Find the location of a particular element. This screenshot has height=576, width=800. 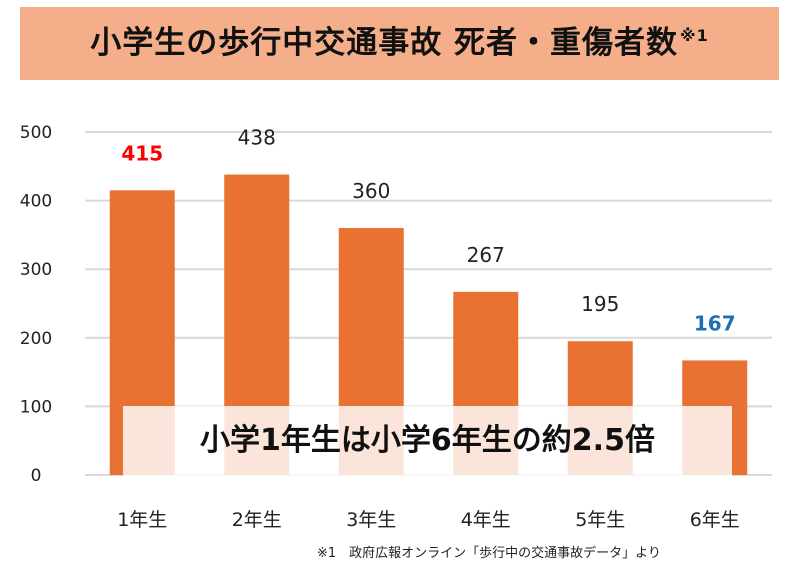

x-tick-label: 1年生 is located at coordinates (142, 520).